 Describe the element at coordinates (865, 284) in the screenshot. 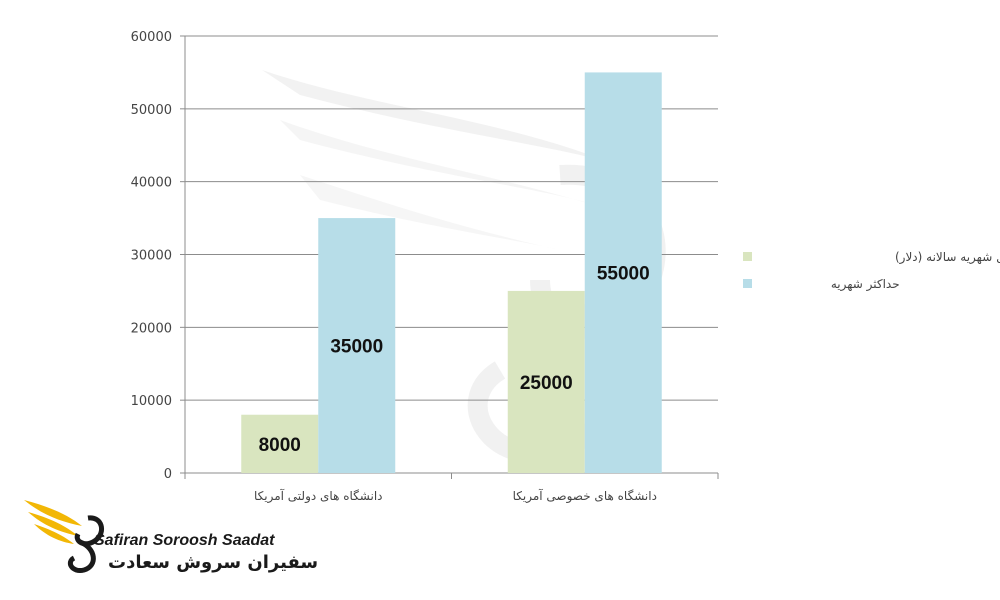

I see `legend-label: حداکثر شهریه` at that location.